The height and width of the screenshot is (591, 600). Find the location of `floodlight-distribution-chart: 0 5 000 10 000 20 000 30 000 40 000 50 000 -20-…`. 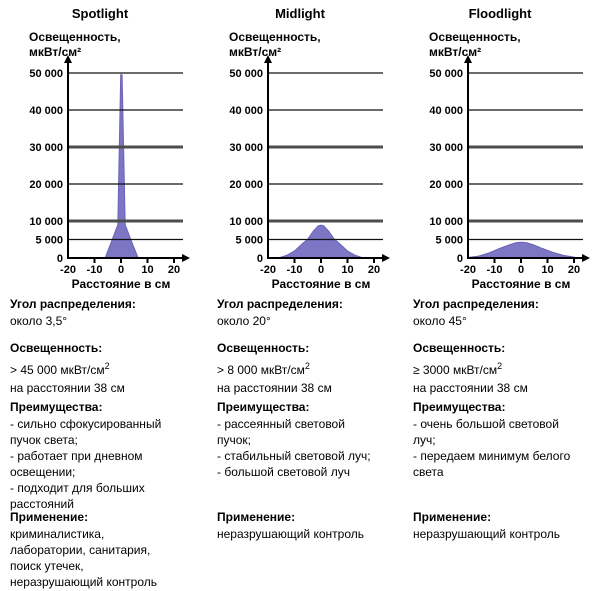

floodlight-distribution-chart: 0 5 000 10 000 20 000 30 000 40 000 50 000 -20-… is located at coordinates (509, 173).